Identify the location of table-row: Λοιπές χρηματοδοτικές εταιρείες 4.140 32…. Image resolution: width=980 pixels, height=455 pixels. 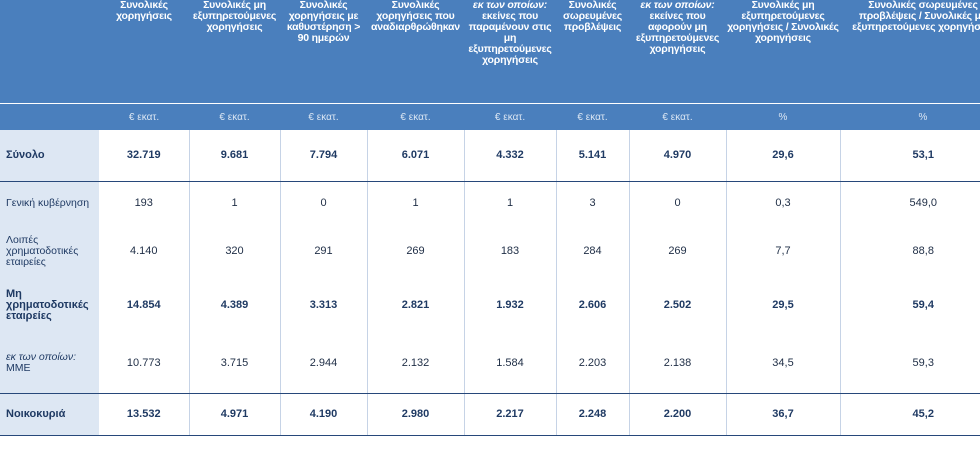
(490, 251).